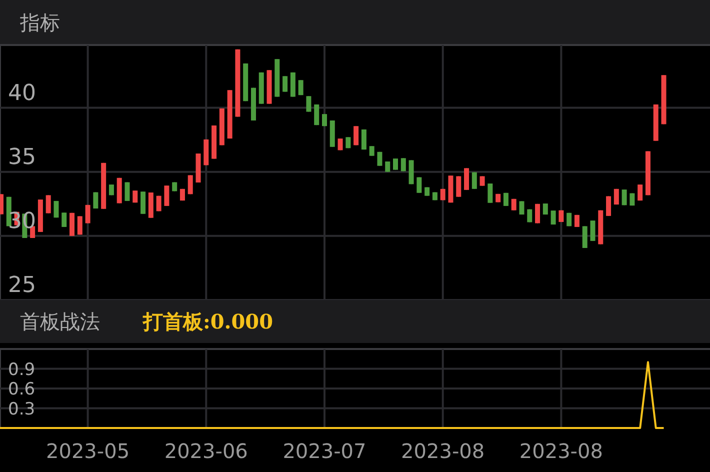 The image size is (710, 472). Describe the element at coordinates (22, 285) in the screenshot. I see `y-tick-label: 25` at that location.